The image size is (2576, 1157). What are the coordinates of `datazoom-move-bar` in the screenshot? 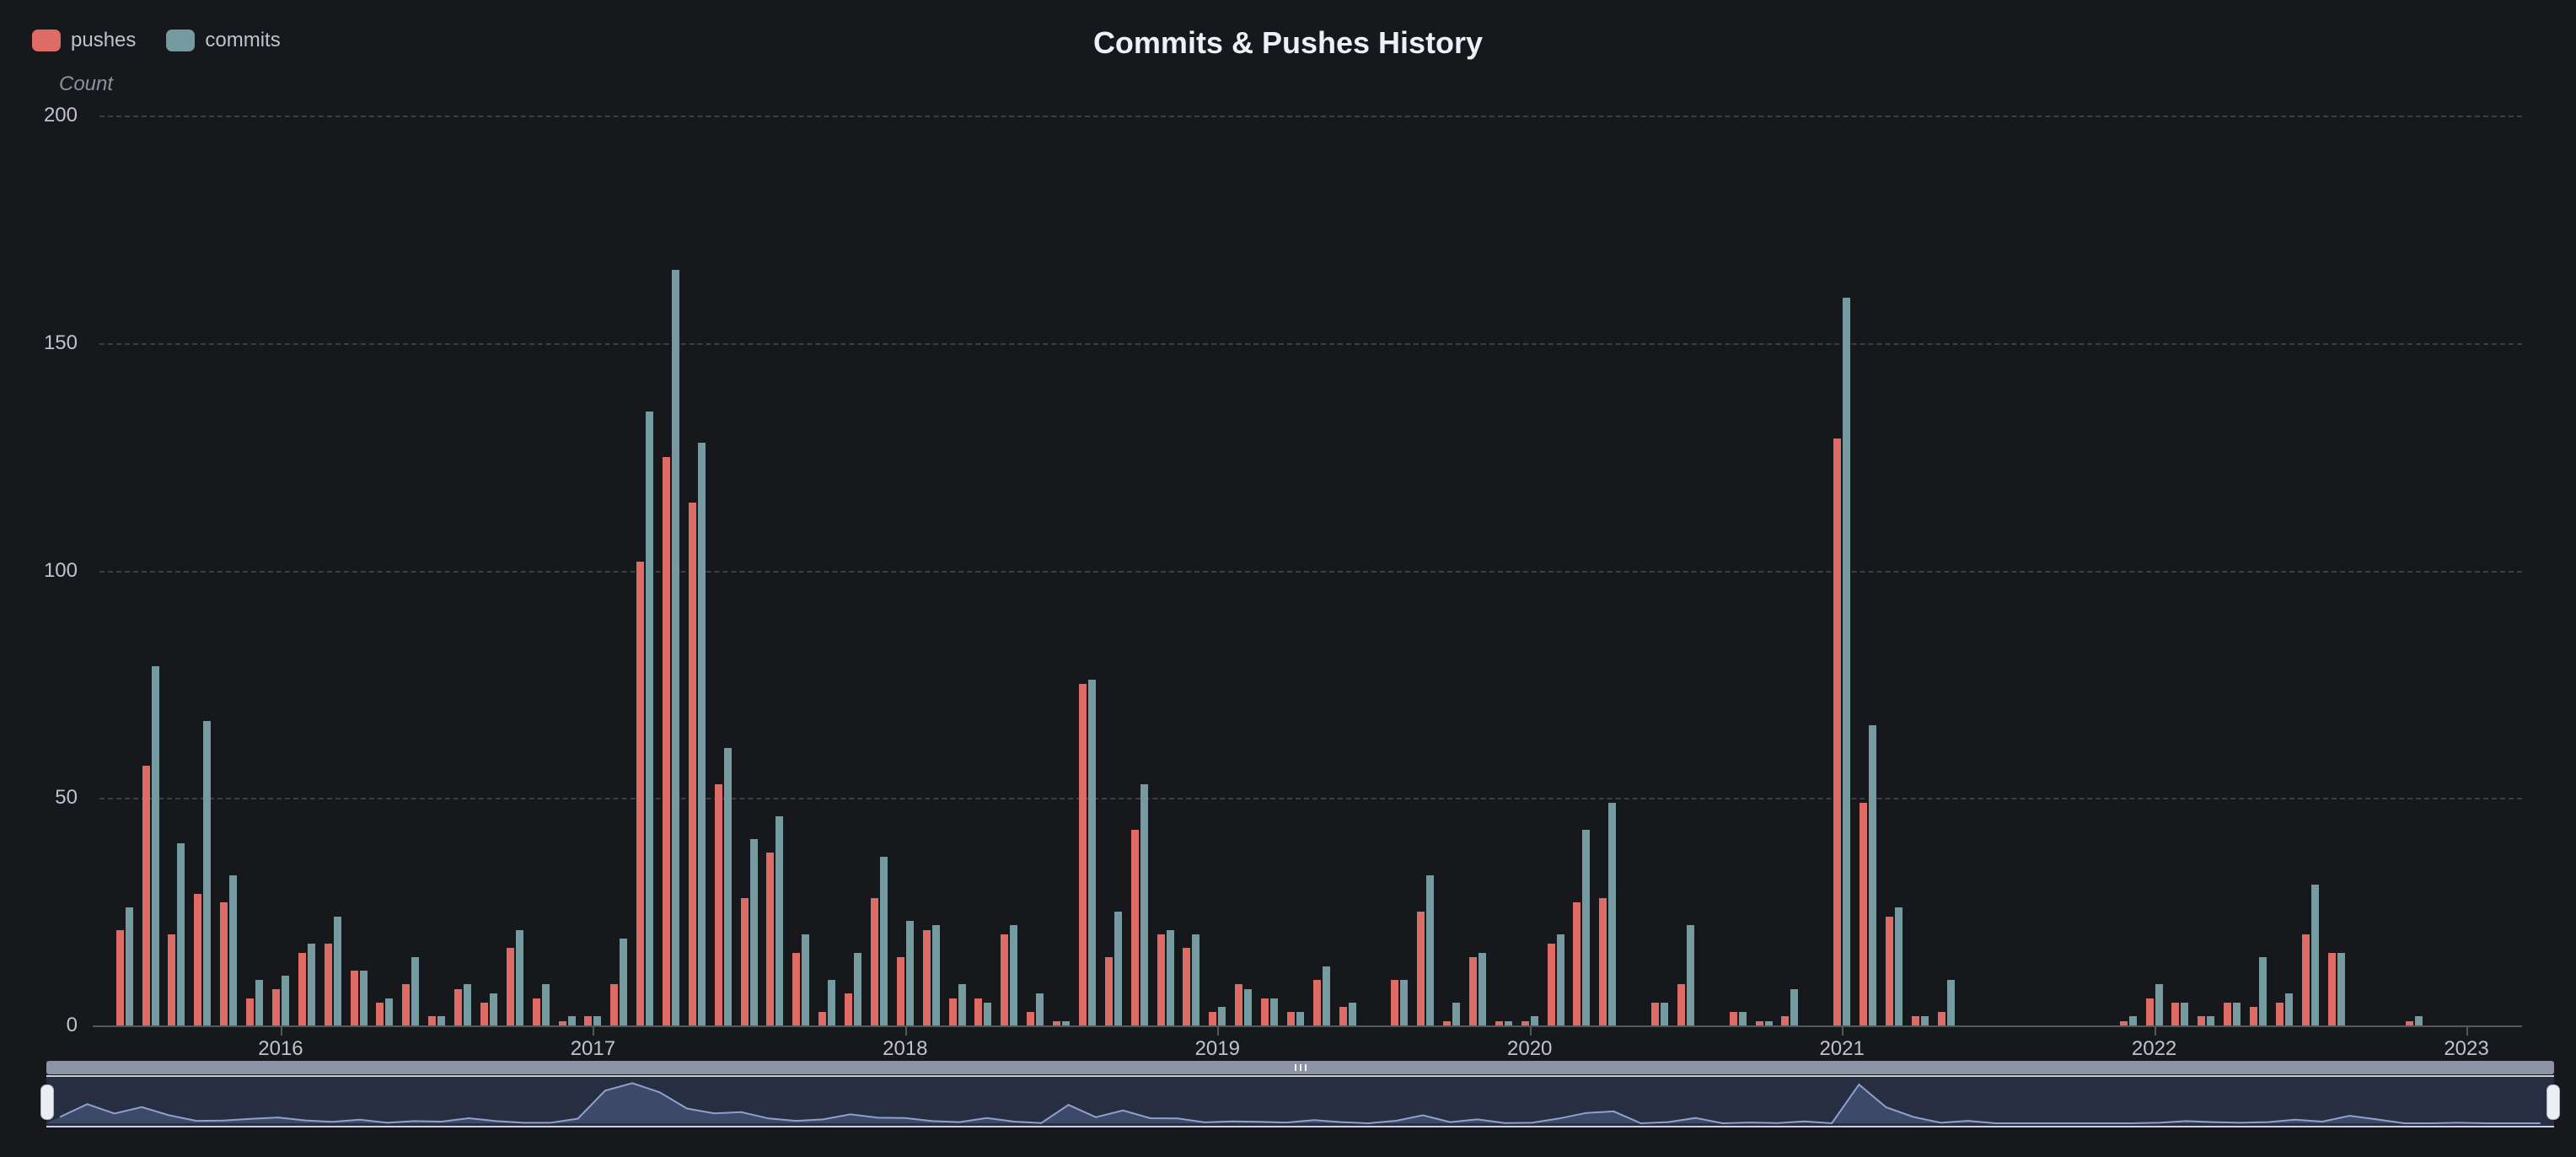 It's located at (1300, 1067).